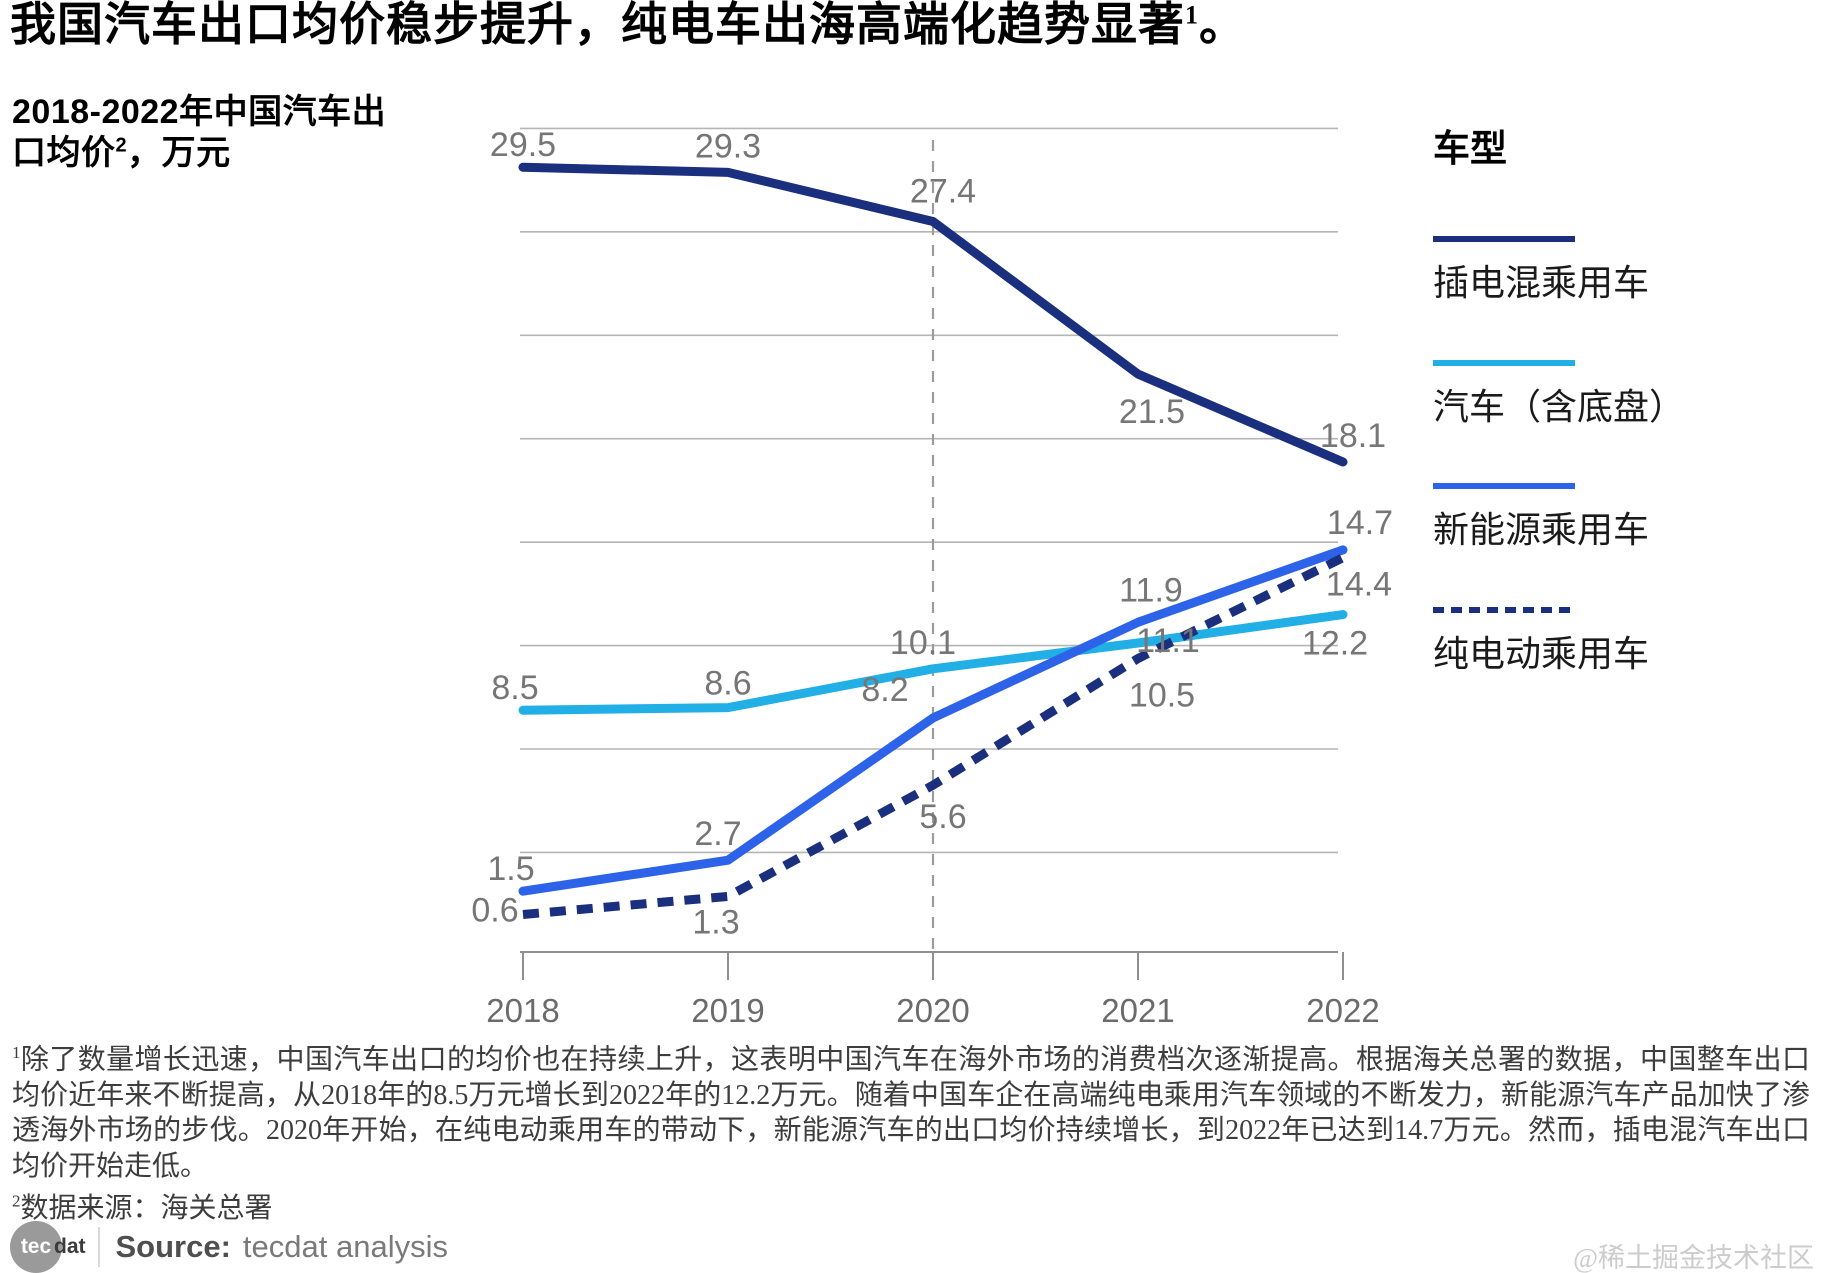 The height and width of the screenshot is (1273, 1822). What do you see at coordinates (1541, 283) in the screenshot?
I see `legend-label-0: 插电混乘用车` at bounding box center [1541, 283].